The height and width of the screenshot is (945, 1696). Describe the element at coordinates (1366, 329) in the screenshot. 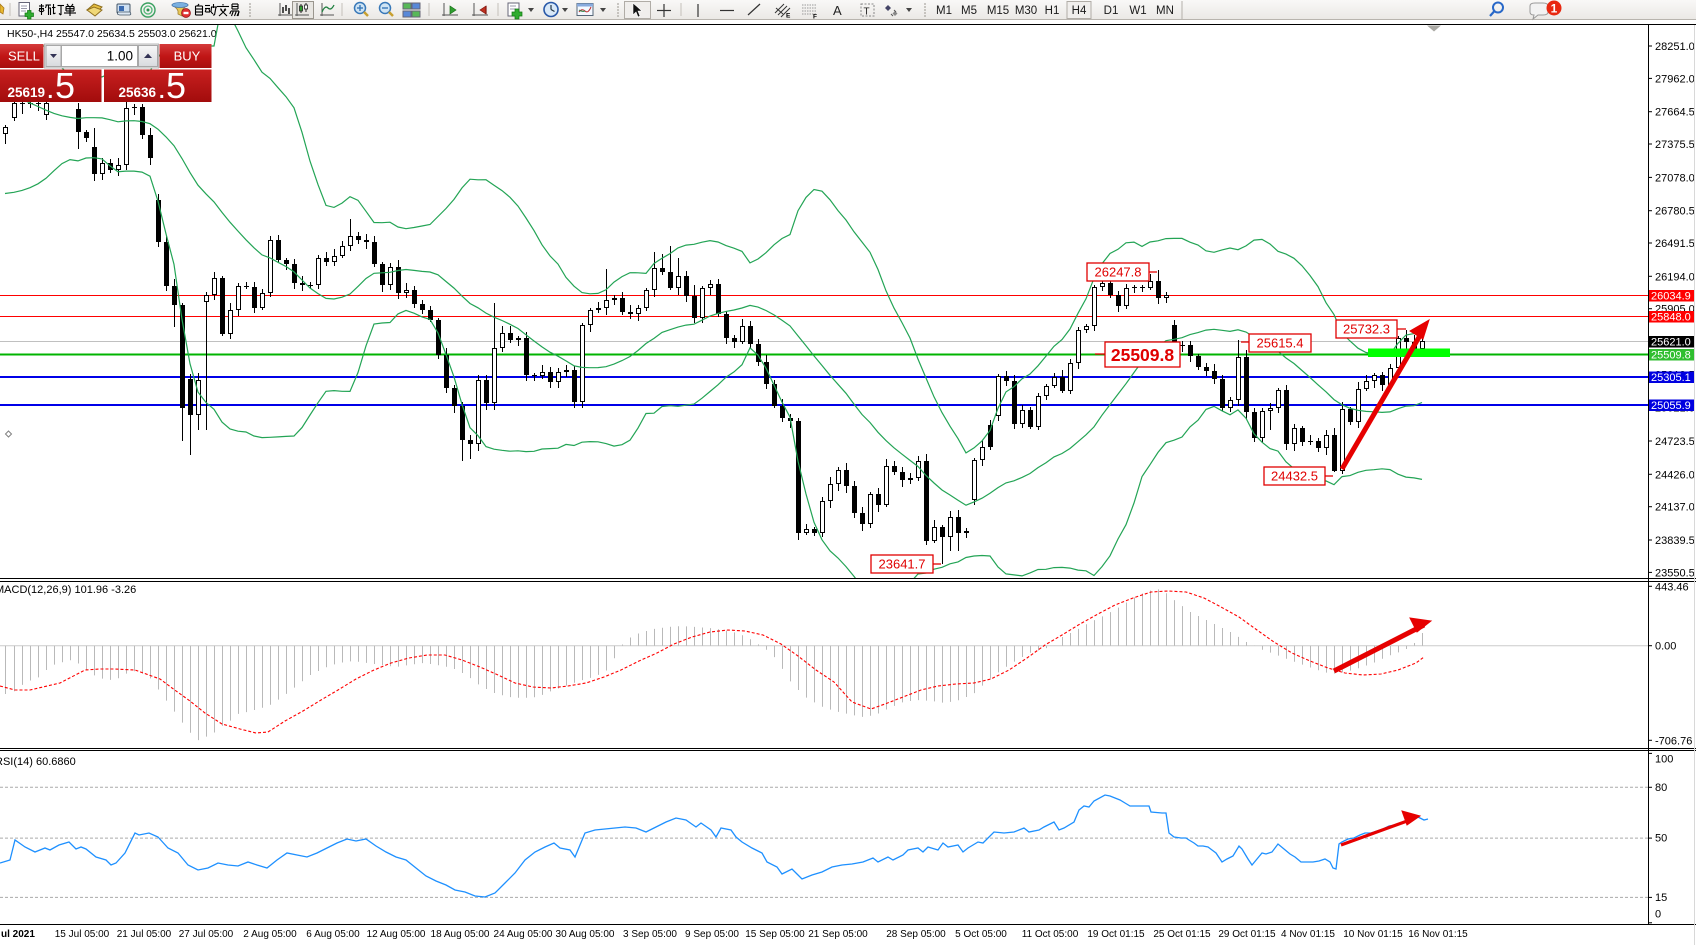

I see `svg-text: 25732.3` at that location.